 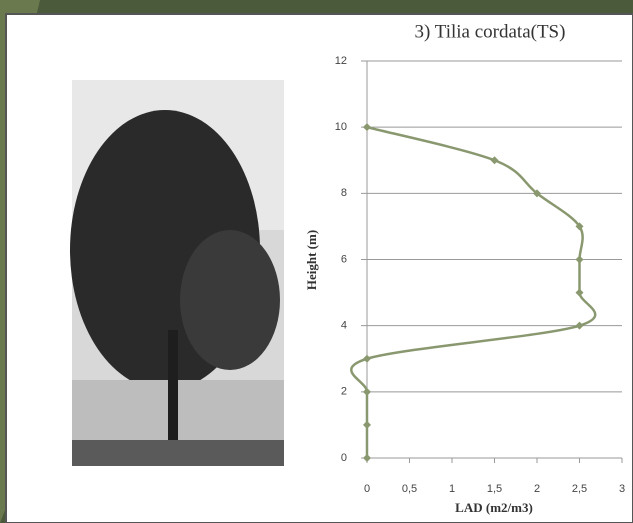 What do you see at coordinates (344, 193) in the screenshot?
I see `y-tick-label: 8` at bounding box center [344, 193].